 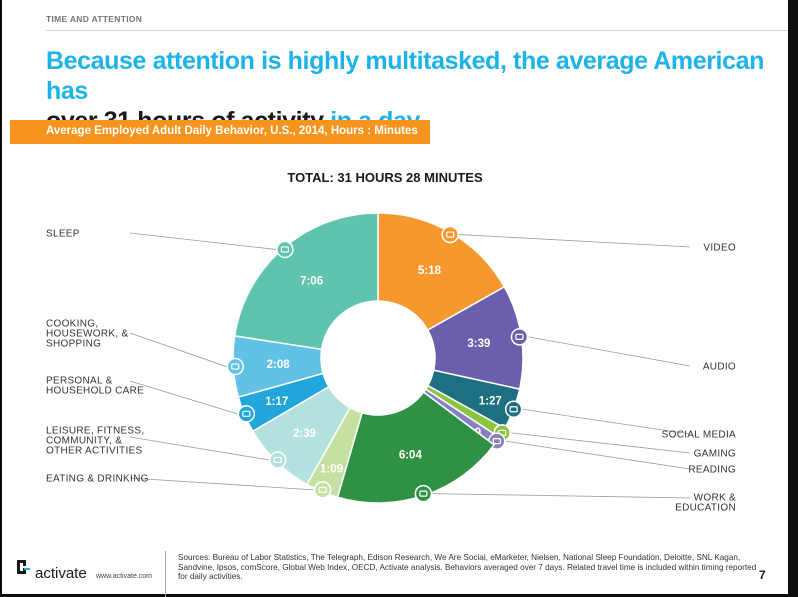 I want to click on tv-icon, so click(x=450, y=234).